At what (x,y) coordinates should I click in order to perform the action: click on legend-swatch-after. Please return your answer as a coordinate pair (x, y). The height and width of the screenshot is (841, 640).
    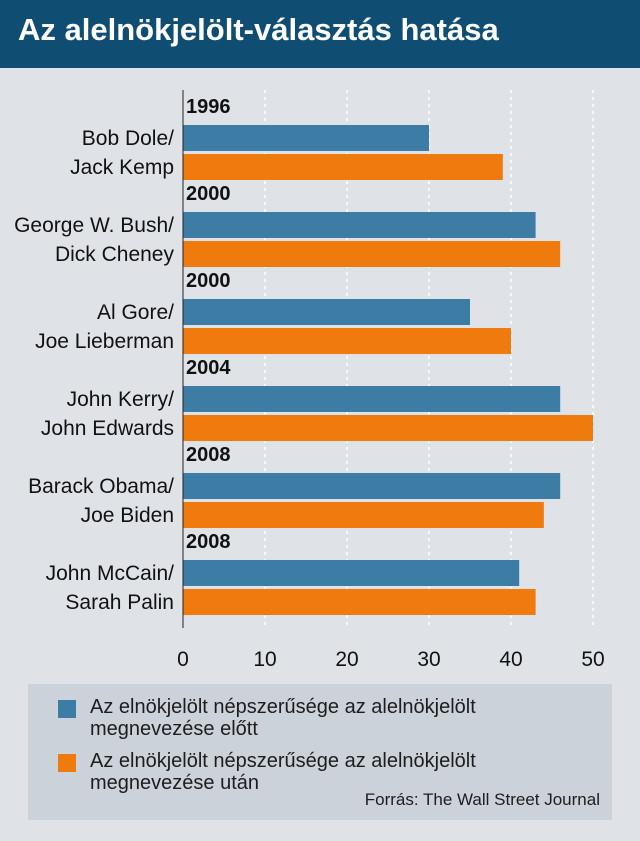
    Looking at the image, I should click on (67, 763).